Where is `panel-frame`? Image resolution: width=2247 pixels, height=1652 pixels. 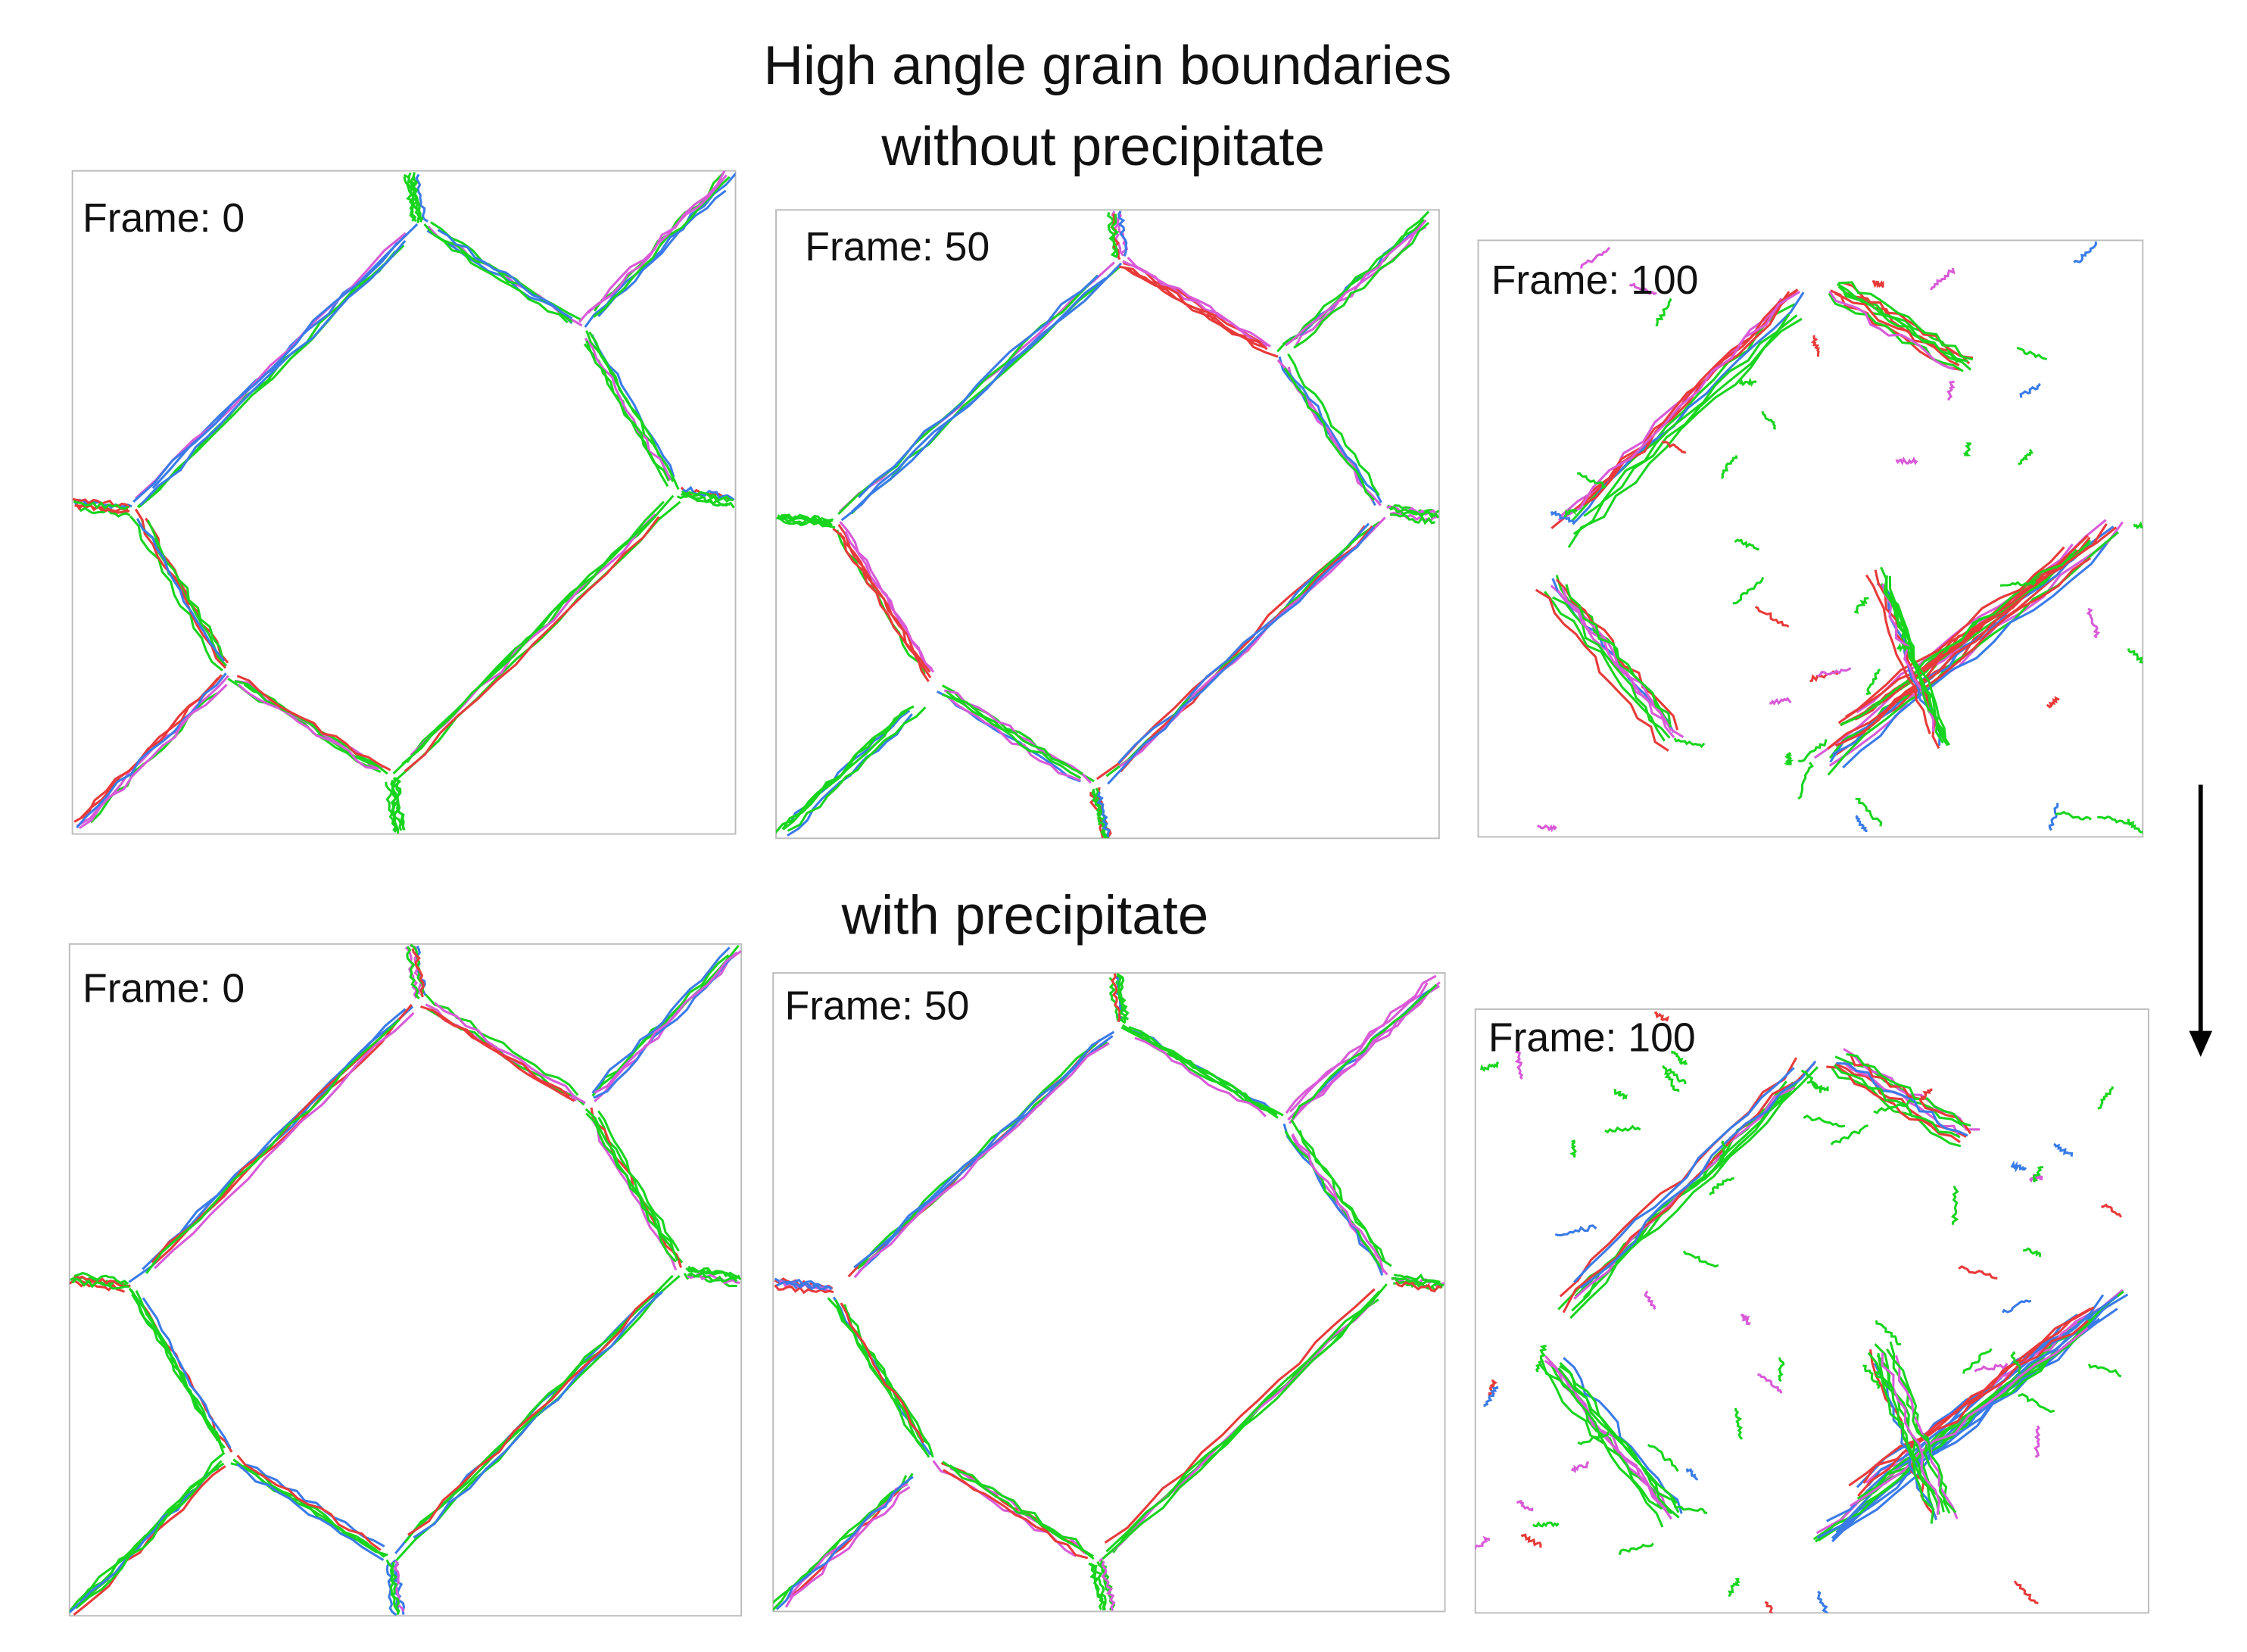 panel-frame is located at coordinates (1109, 1292).